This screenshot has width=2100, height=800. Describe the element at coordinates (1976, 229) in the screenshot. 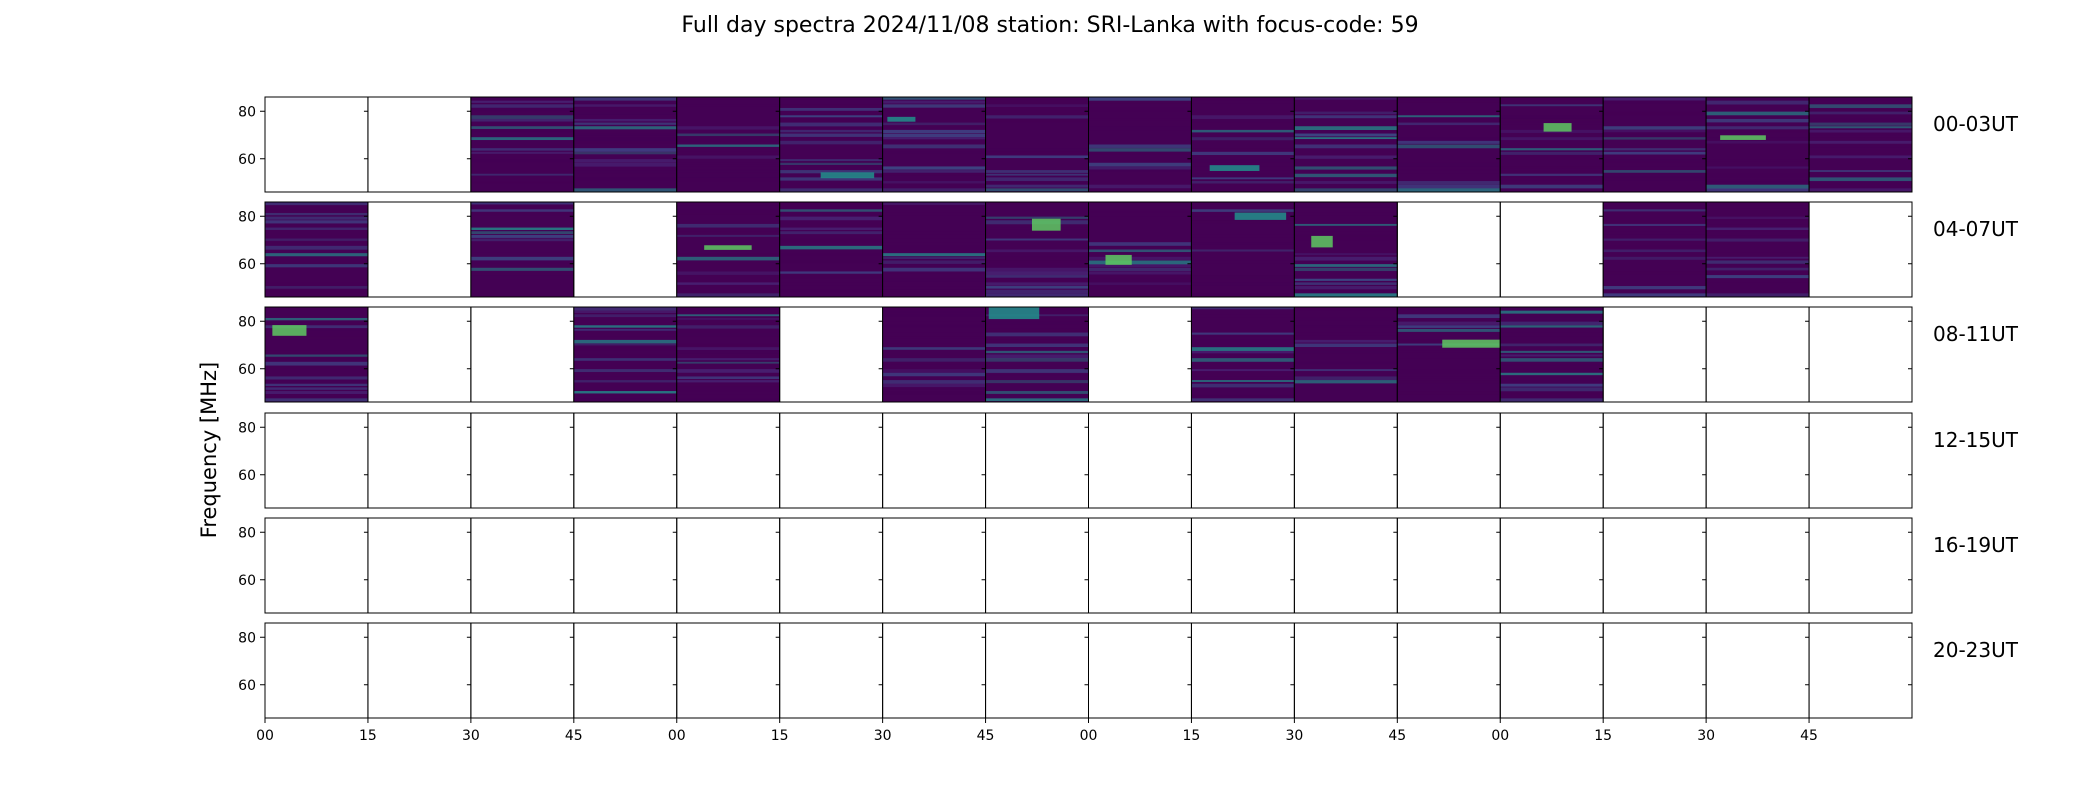

I see `row-label: 04-07UT` at that location.